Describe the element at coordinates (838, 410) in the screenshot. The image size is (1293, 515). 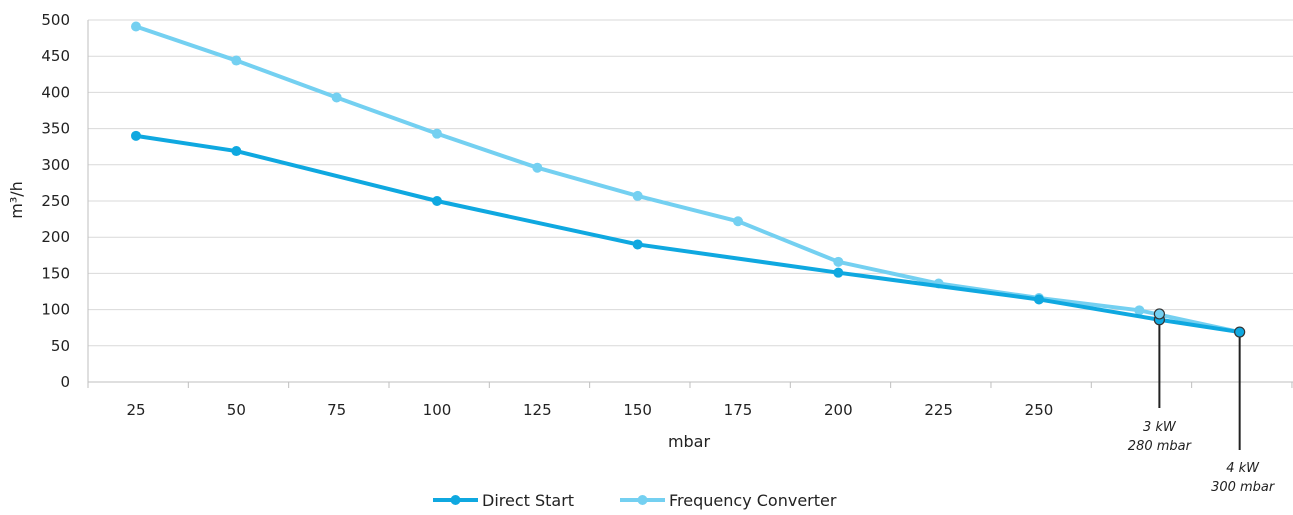
I see `x-tick-label: 200` at that location.